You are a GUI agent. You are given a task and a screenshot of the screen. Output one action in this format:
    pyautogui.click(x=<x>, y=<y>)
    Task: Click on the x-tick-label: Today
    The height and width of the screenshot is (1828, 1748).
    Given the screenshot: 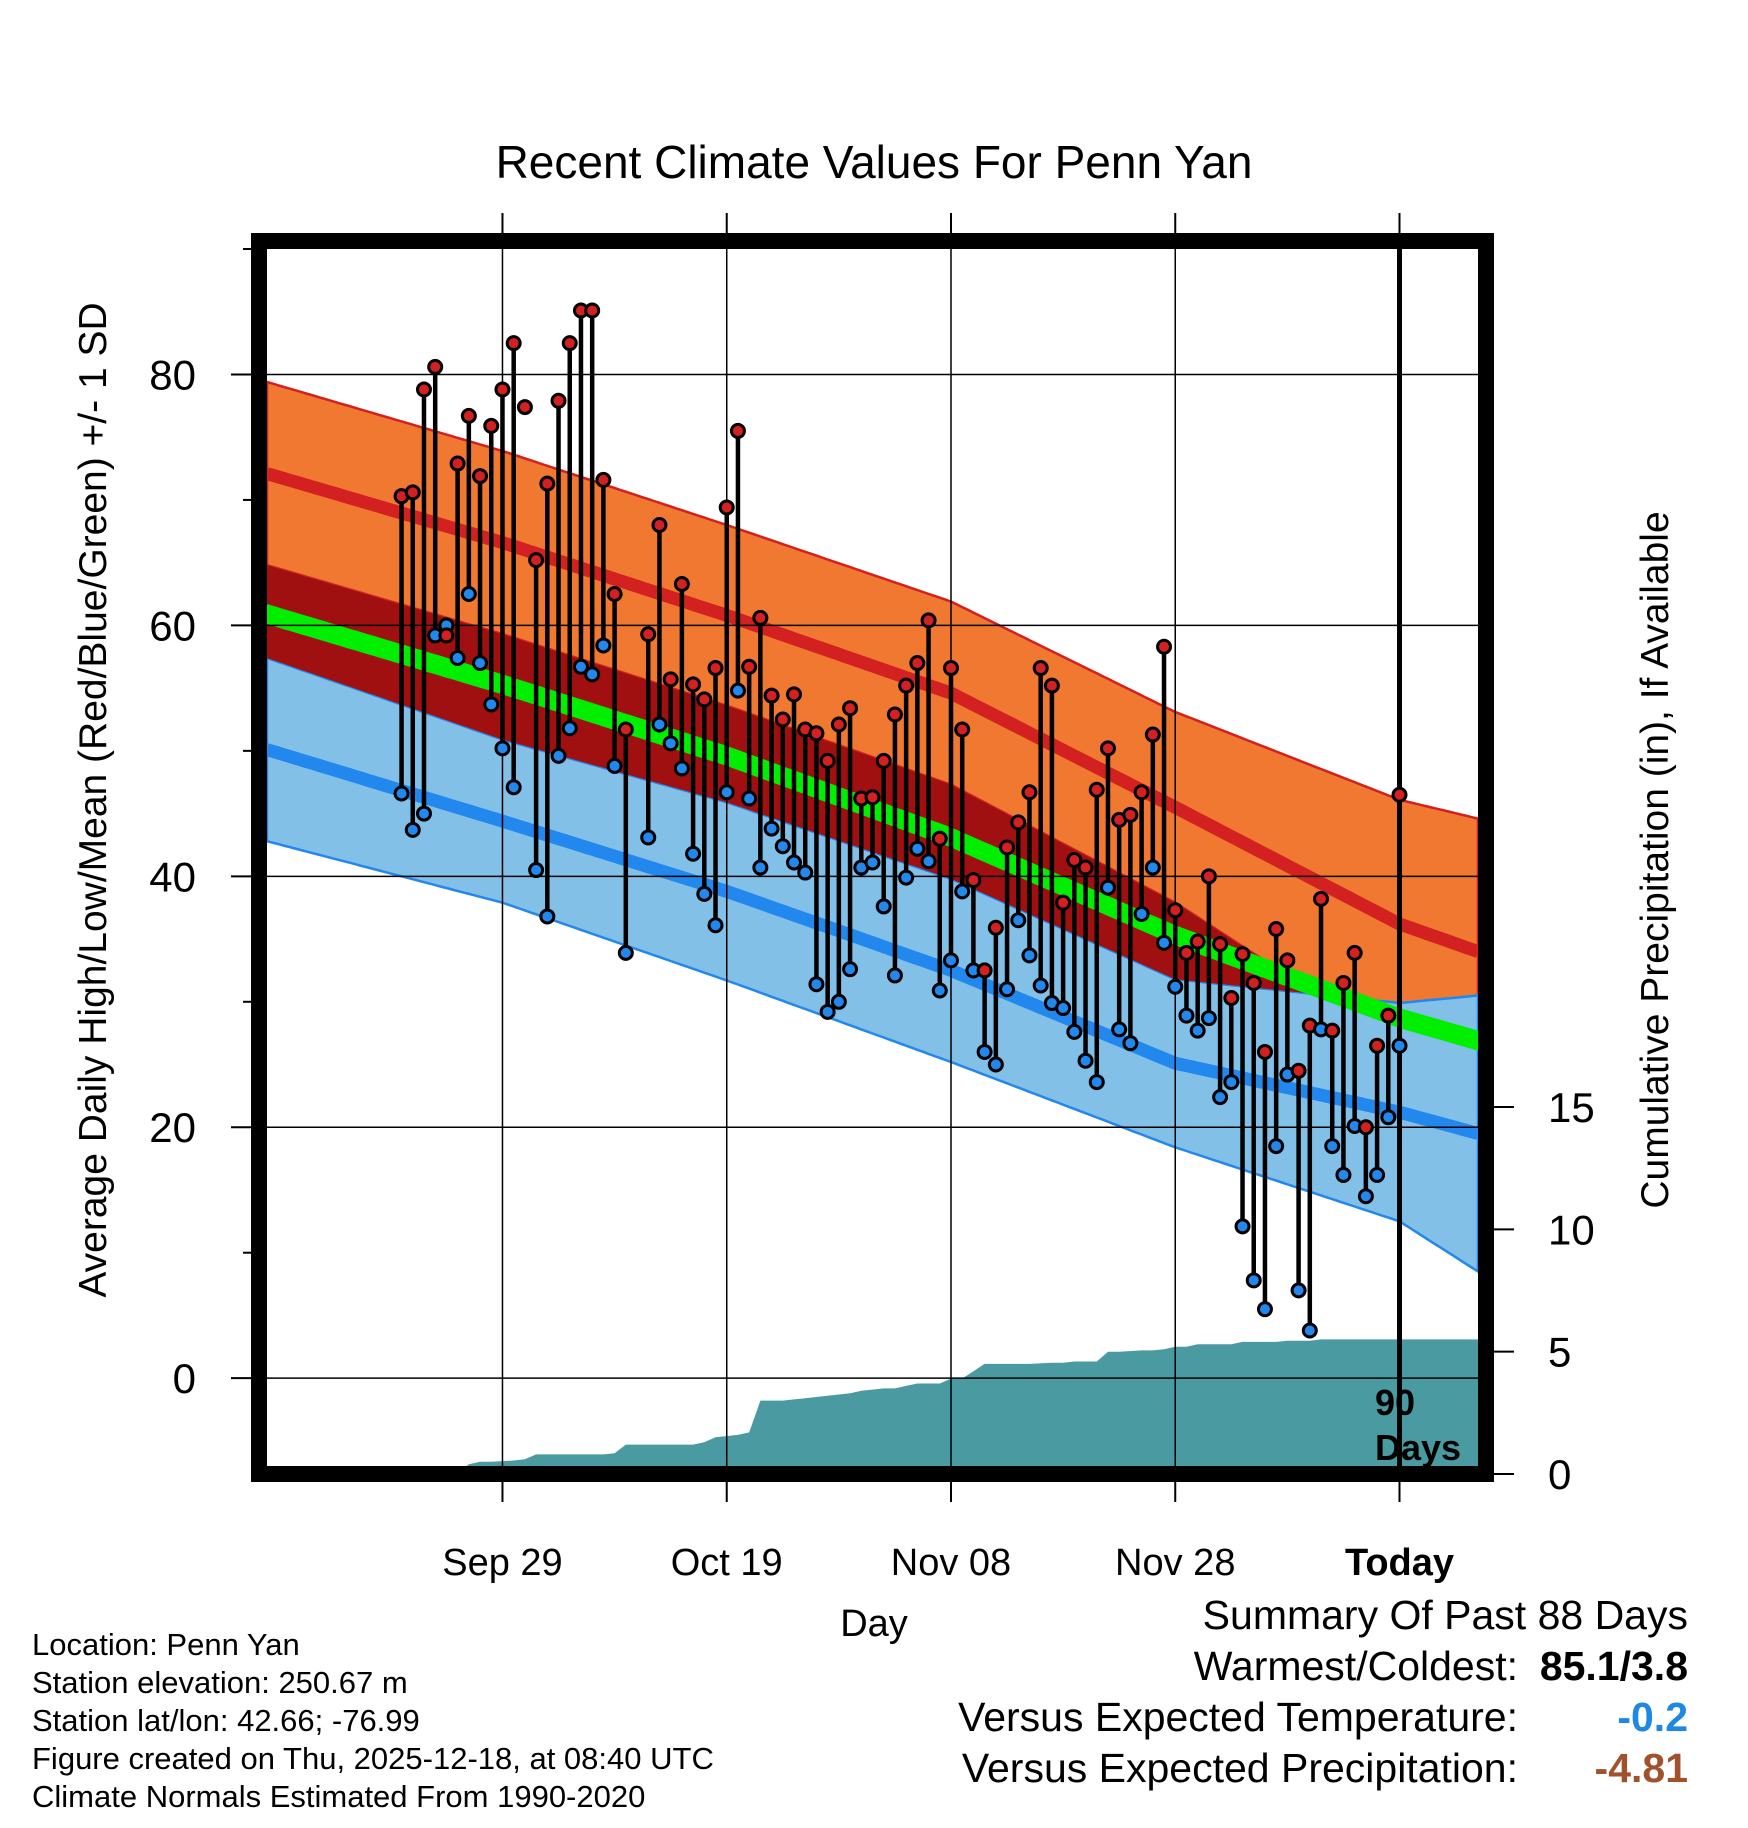 What is the action you would take?
    pyautogui.click(x=1399, y=1563)
    